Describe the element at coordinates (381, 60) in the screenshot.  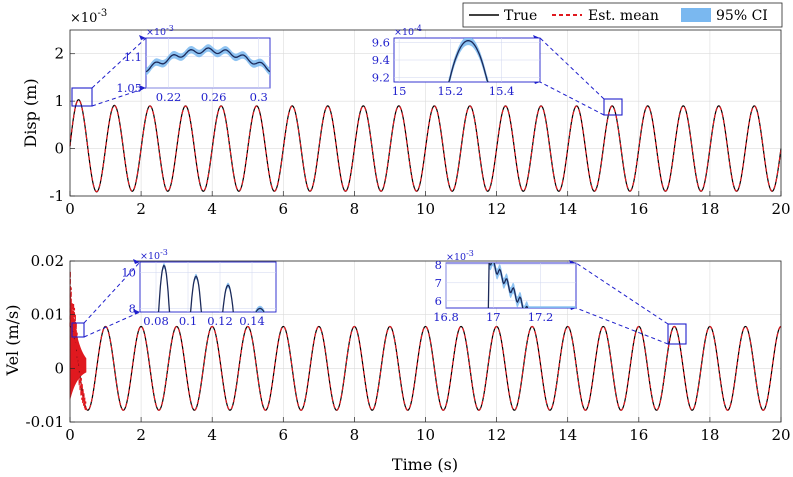
I see `disp-inset-2-ytick-1: 9.4` at that location.